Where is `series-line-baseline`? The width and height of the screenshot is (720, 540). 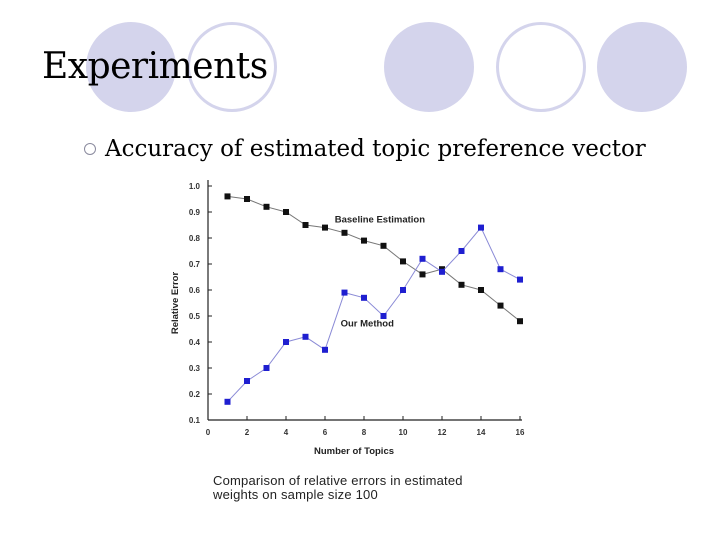
series-line-baseline is located at coordinates (374, 258).